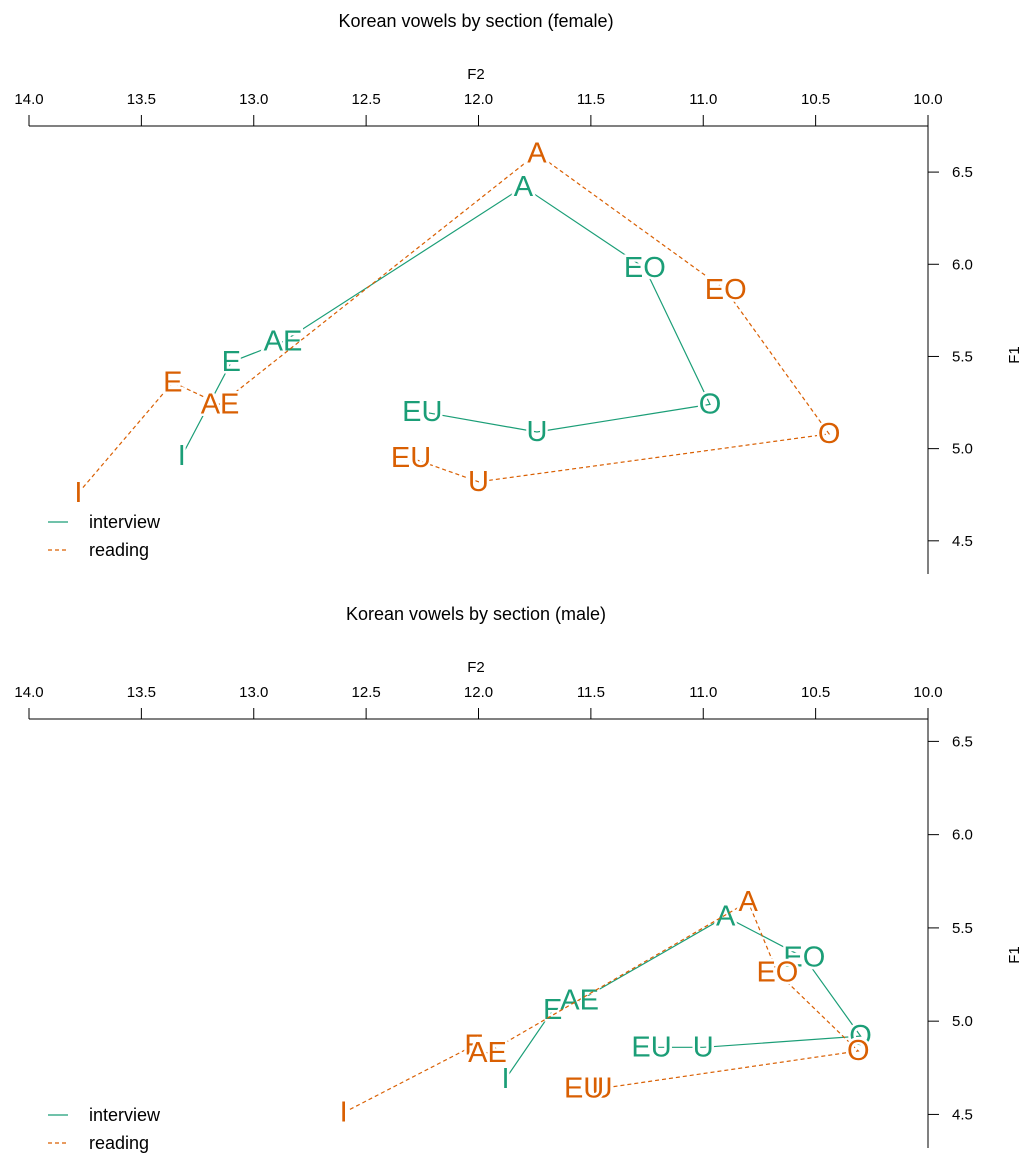 This screenshot has width=1029, height=1164. I want to click on chart-title: Korean vowels by section (female), so click(475, 21).